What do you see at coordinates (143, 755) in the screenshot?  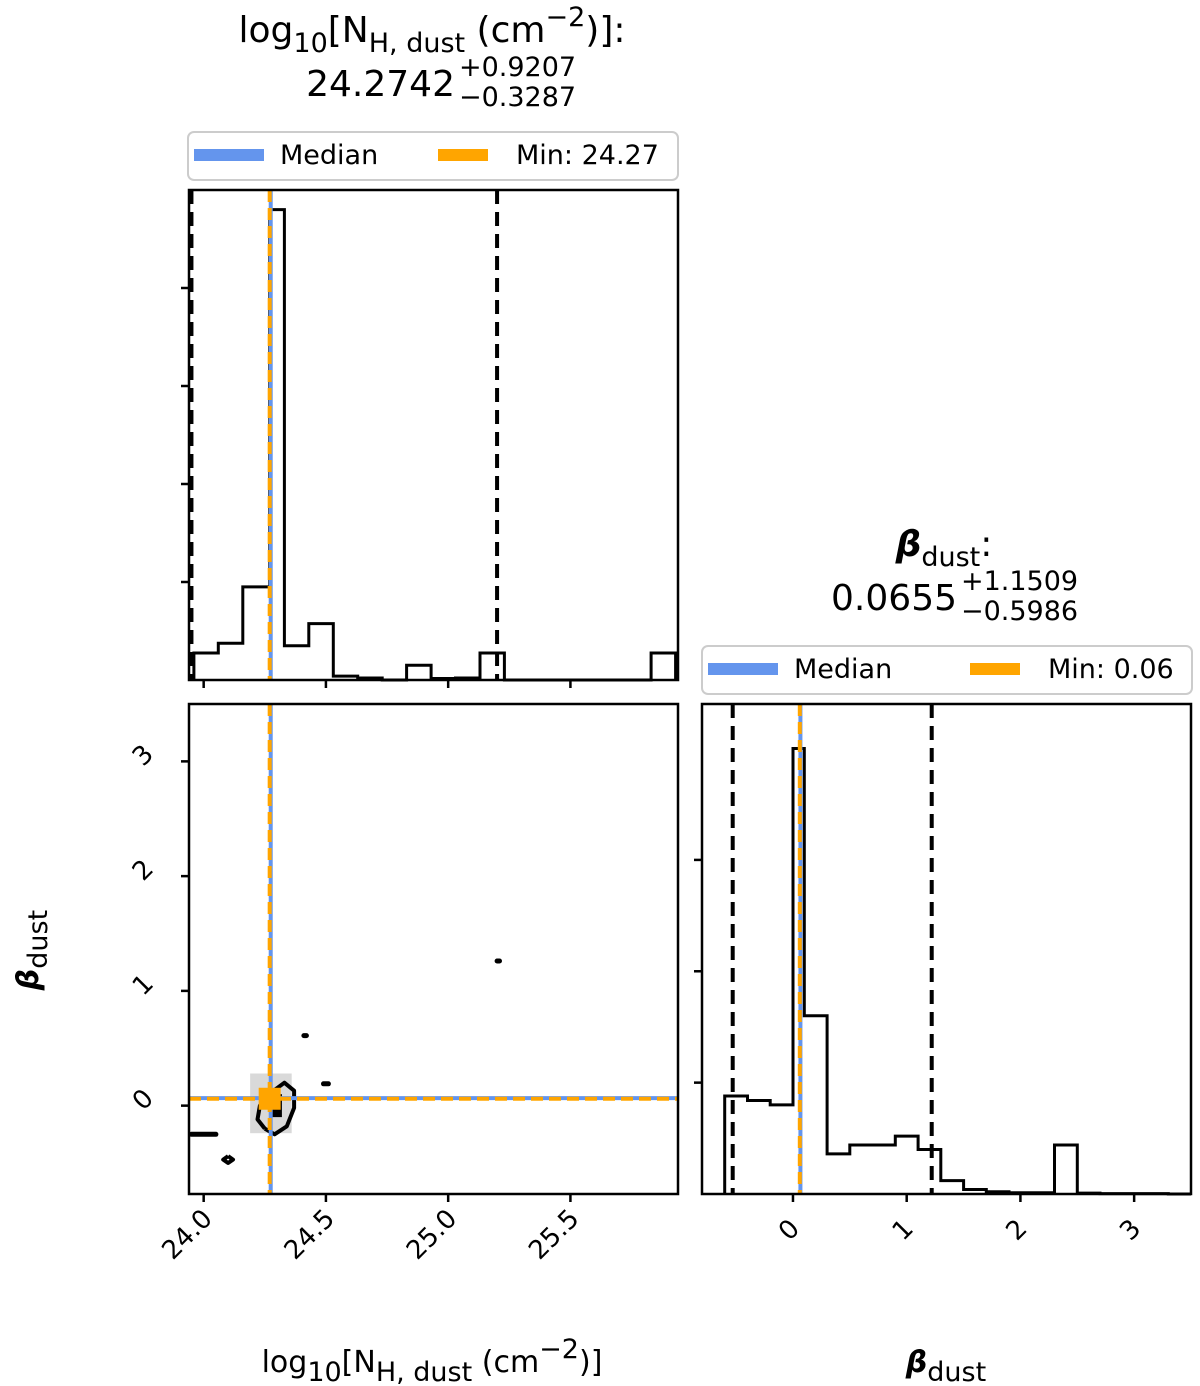 I see `contour-ytick-label: 3` at bounding box center [143, 755].